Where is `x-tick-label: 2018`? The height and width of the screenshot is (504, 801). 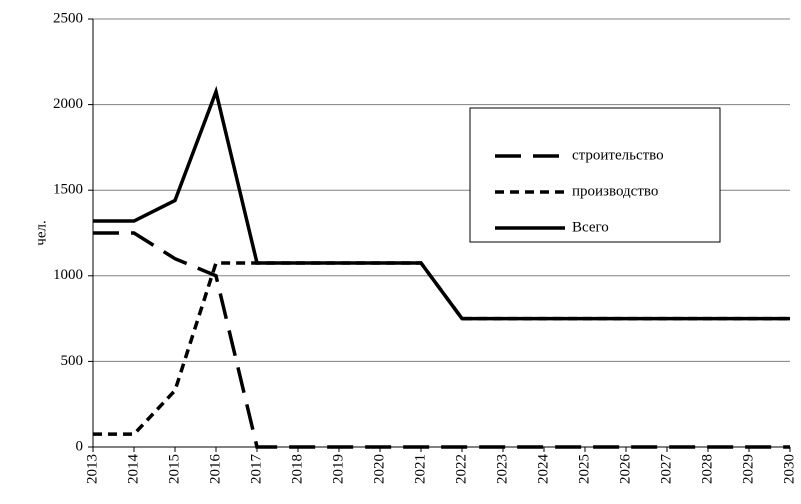 x-tick-label: 2018 is located at coordinates (297, 469).